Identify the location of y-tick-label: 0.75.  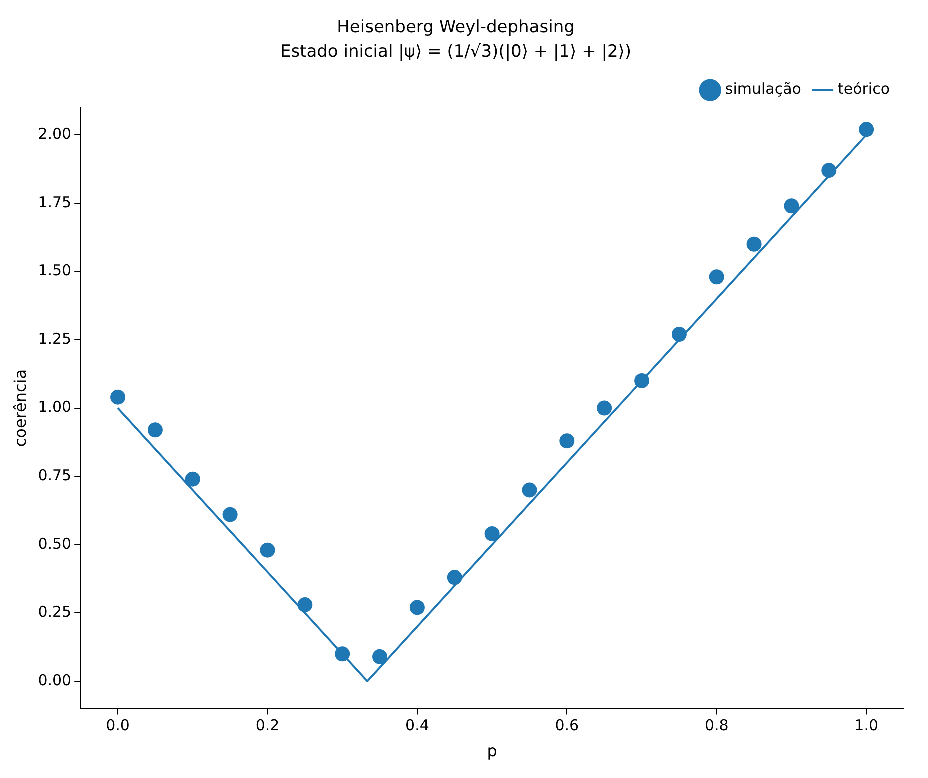
(55, 475).